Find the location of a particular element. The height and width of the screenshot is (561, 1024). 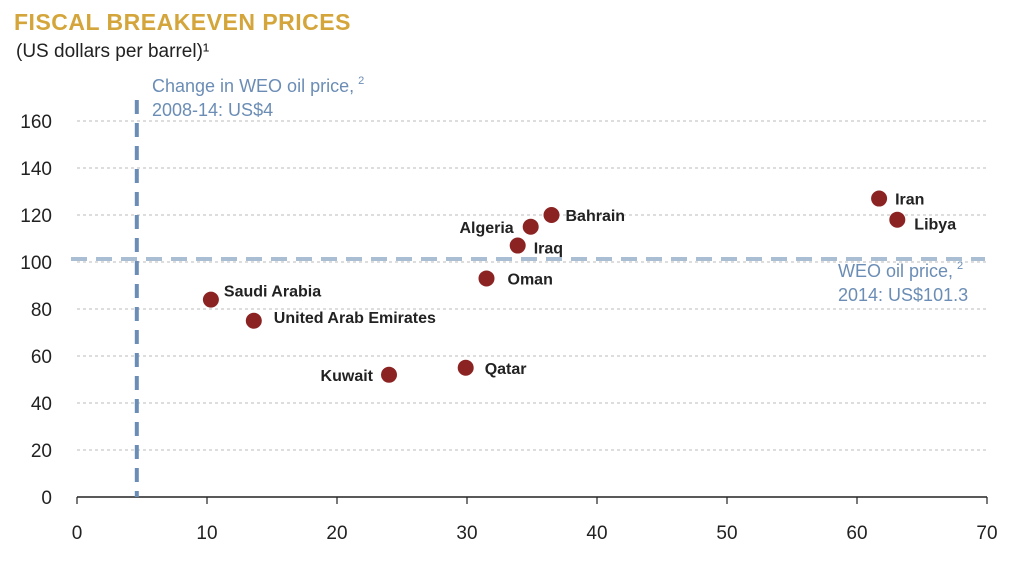

x-tick-label: 70 is located at coordinates (986, 533).